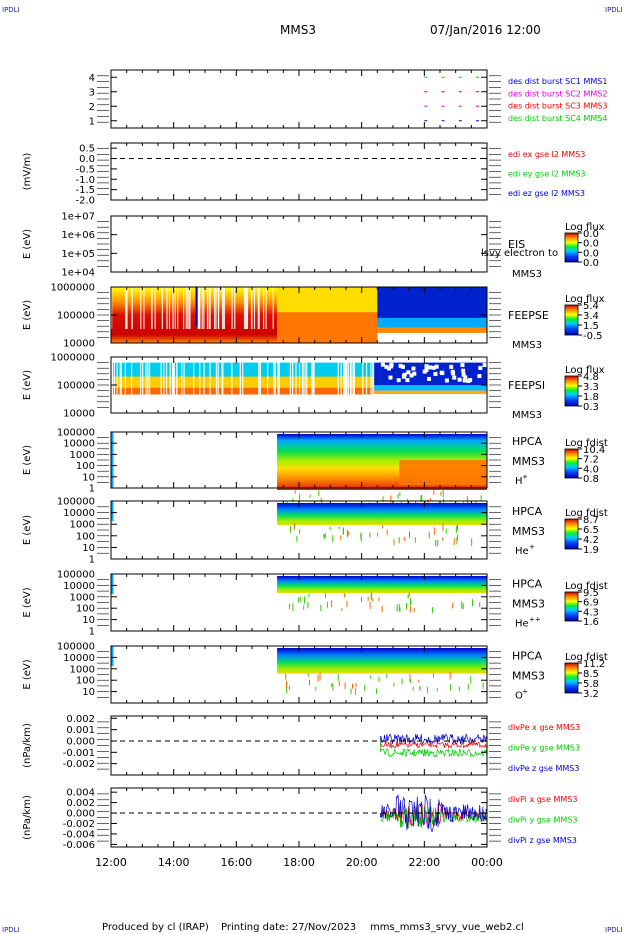 Image resolution: width=630 pixels, height=934 pixels. What do you see at coordinates (79, 834) in the screenshot?
I see `y-tick-label: -0.004` at bounding box center [79, 834].